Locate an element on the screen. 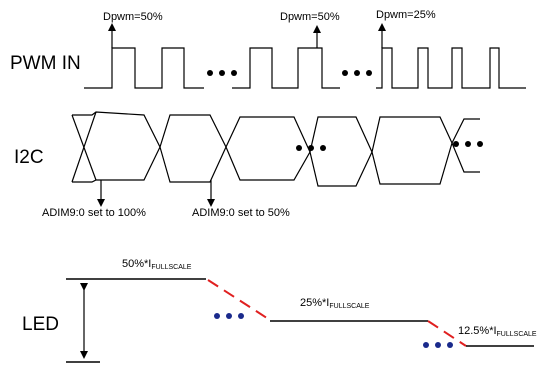 The width and height of the screenshot is (538, 366). led-level-label-1-prefix: 50%*I is located at coordinates (136, 264).